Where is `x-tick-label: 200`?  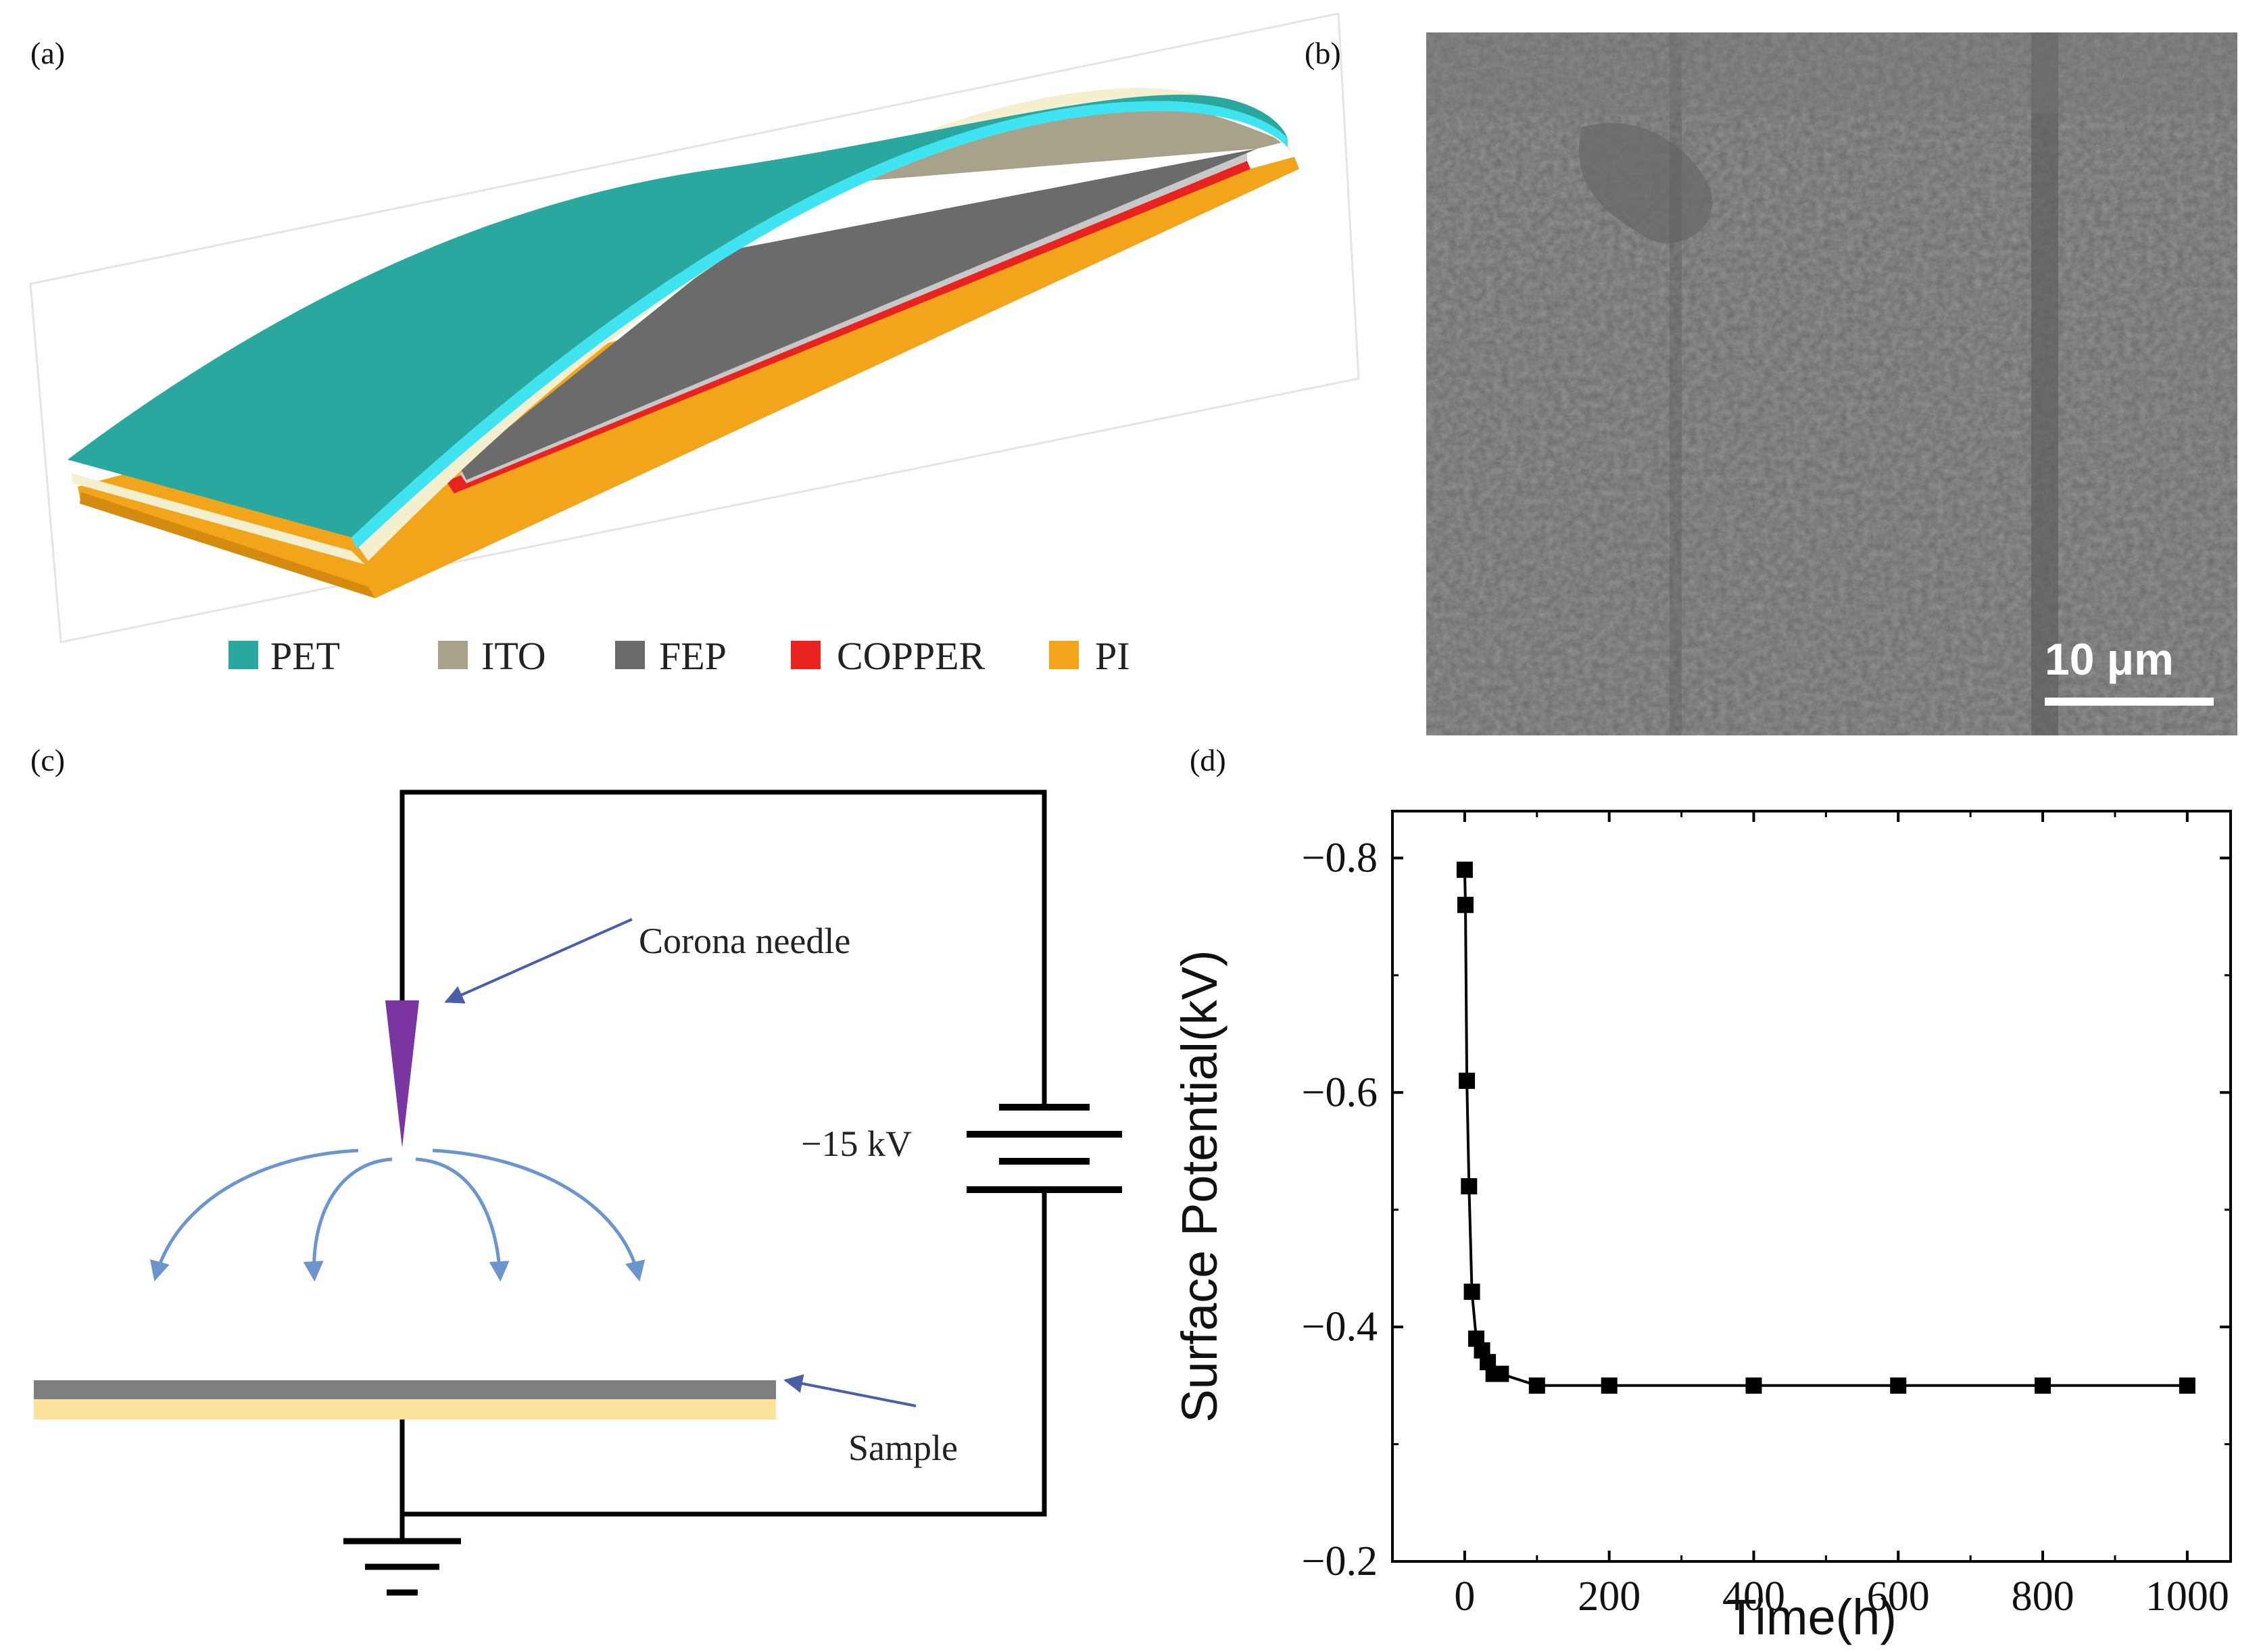 x-tick-label: 200 is located at coordinates (1609, 1597).